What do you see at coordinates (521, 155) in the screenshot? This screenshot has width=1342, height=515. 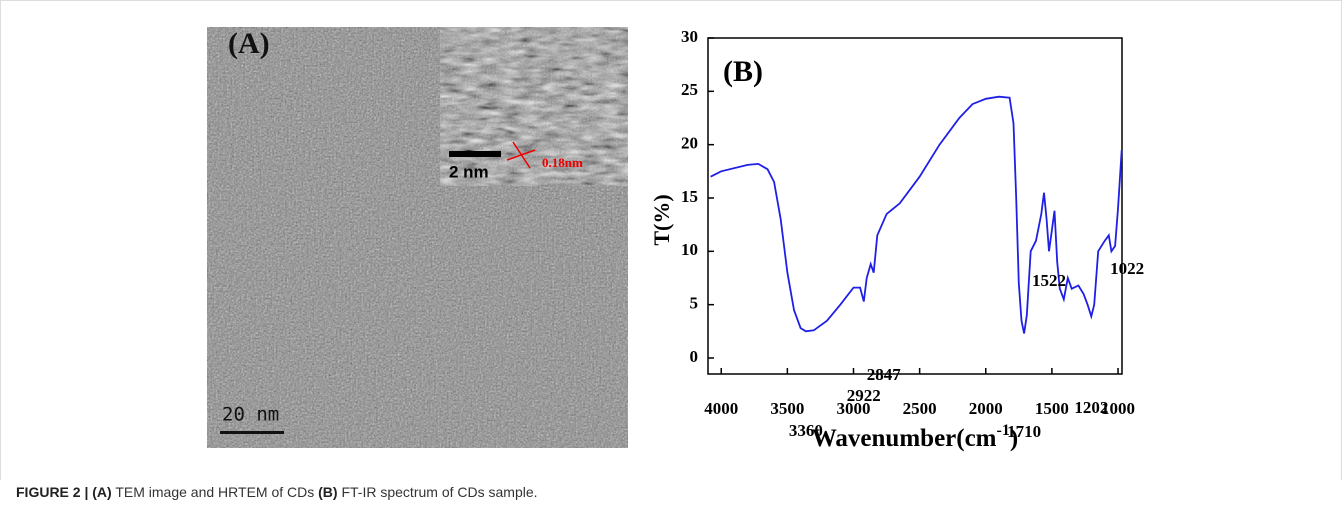 I see `lattice-marker` at bounding box center [521, 155].